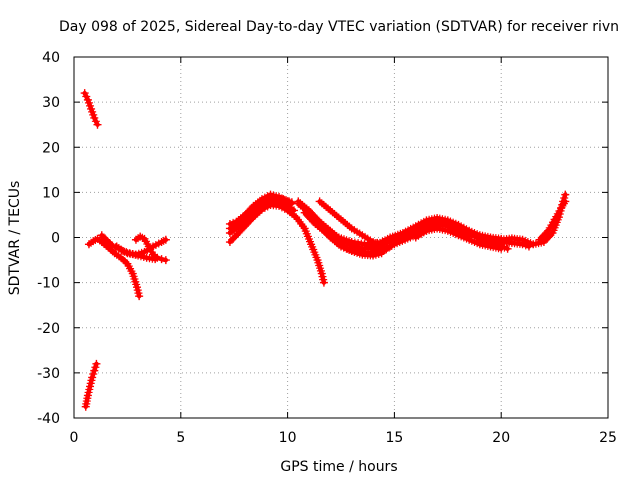  Describe the element at coordinates (288, 438) in the screenshot. I see `x-tick-label: 10` at that location.